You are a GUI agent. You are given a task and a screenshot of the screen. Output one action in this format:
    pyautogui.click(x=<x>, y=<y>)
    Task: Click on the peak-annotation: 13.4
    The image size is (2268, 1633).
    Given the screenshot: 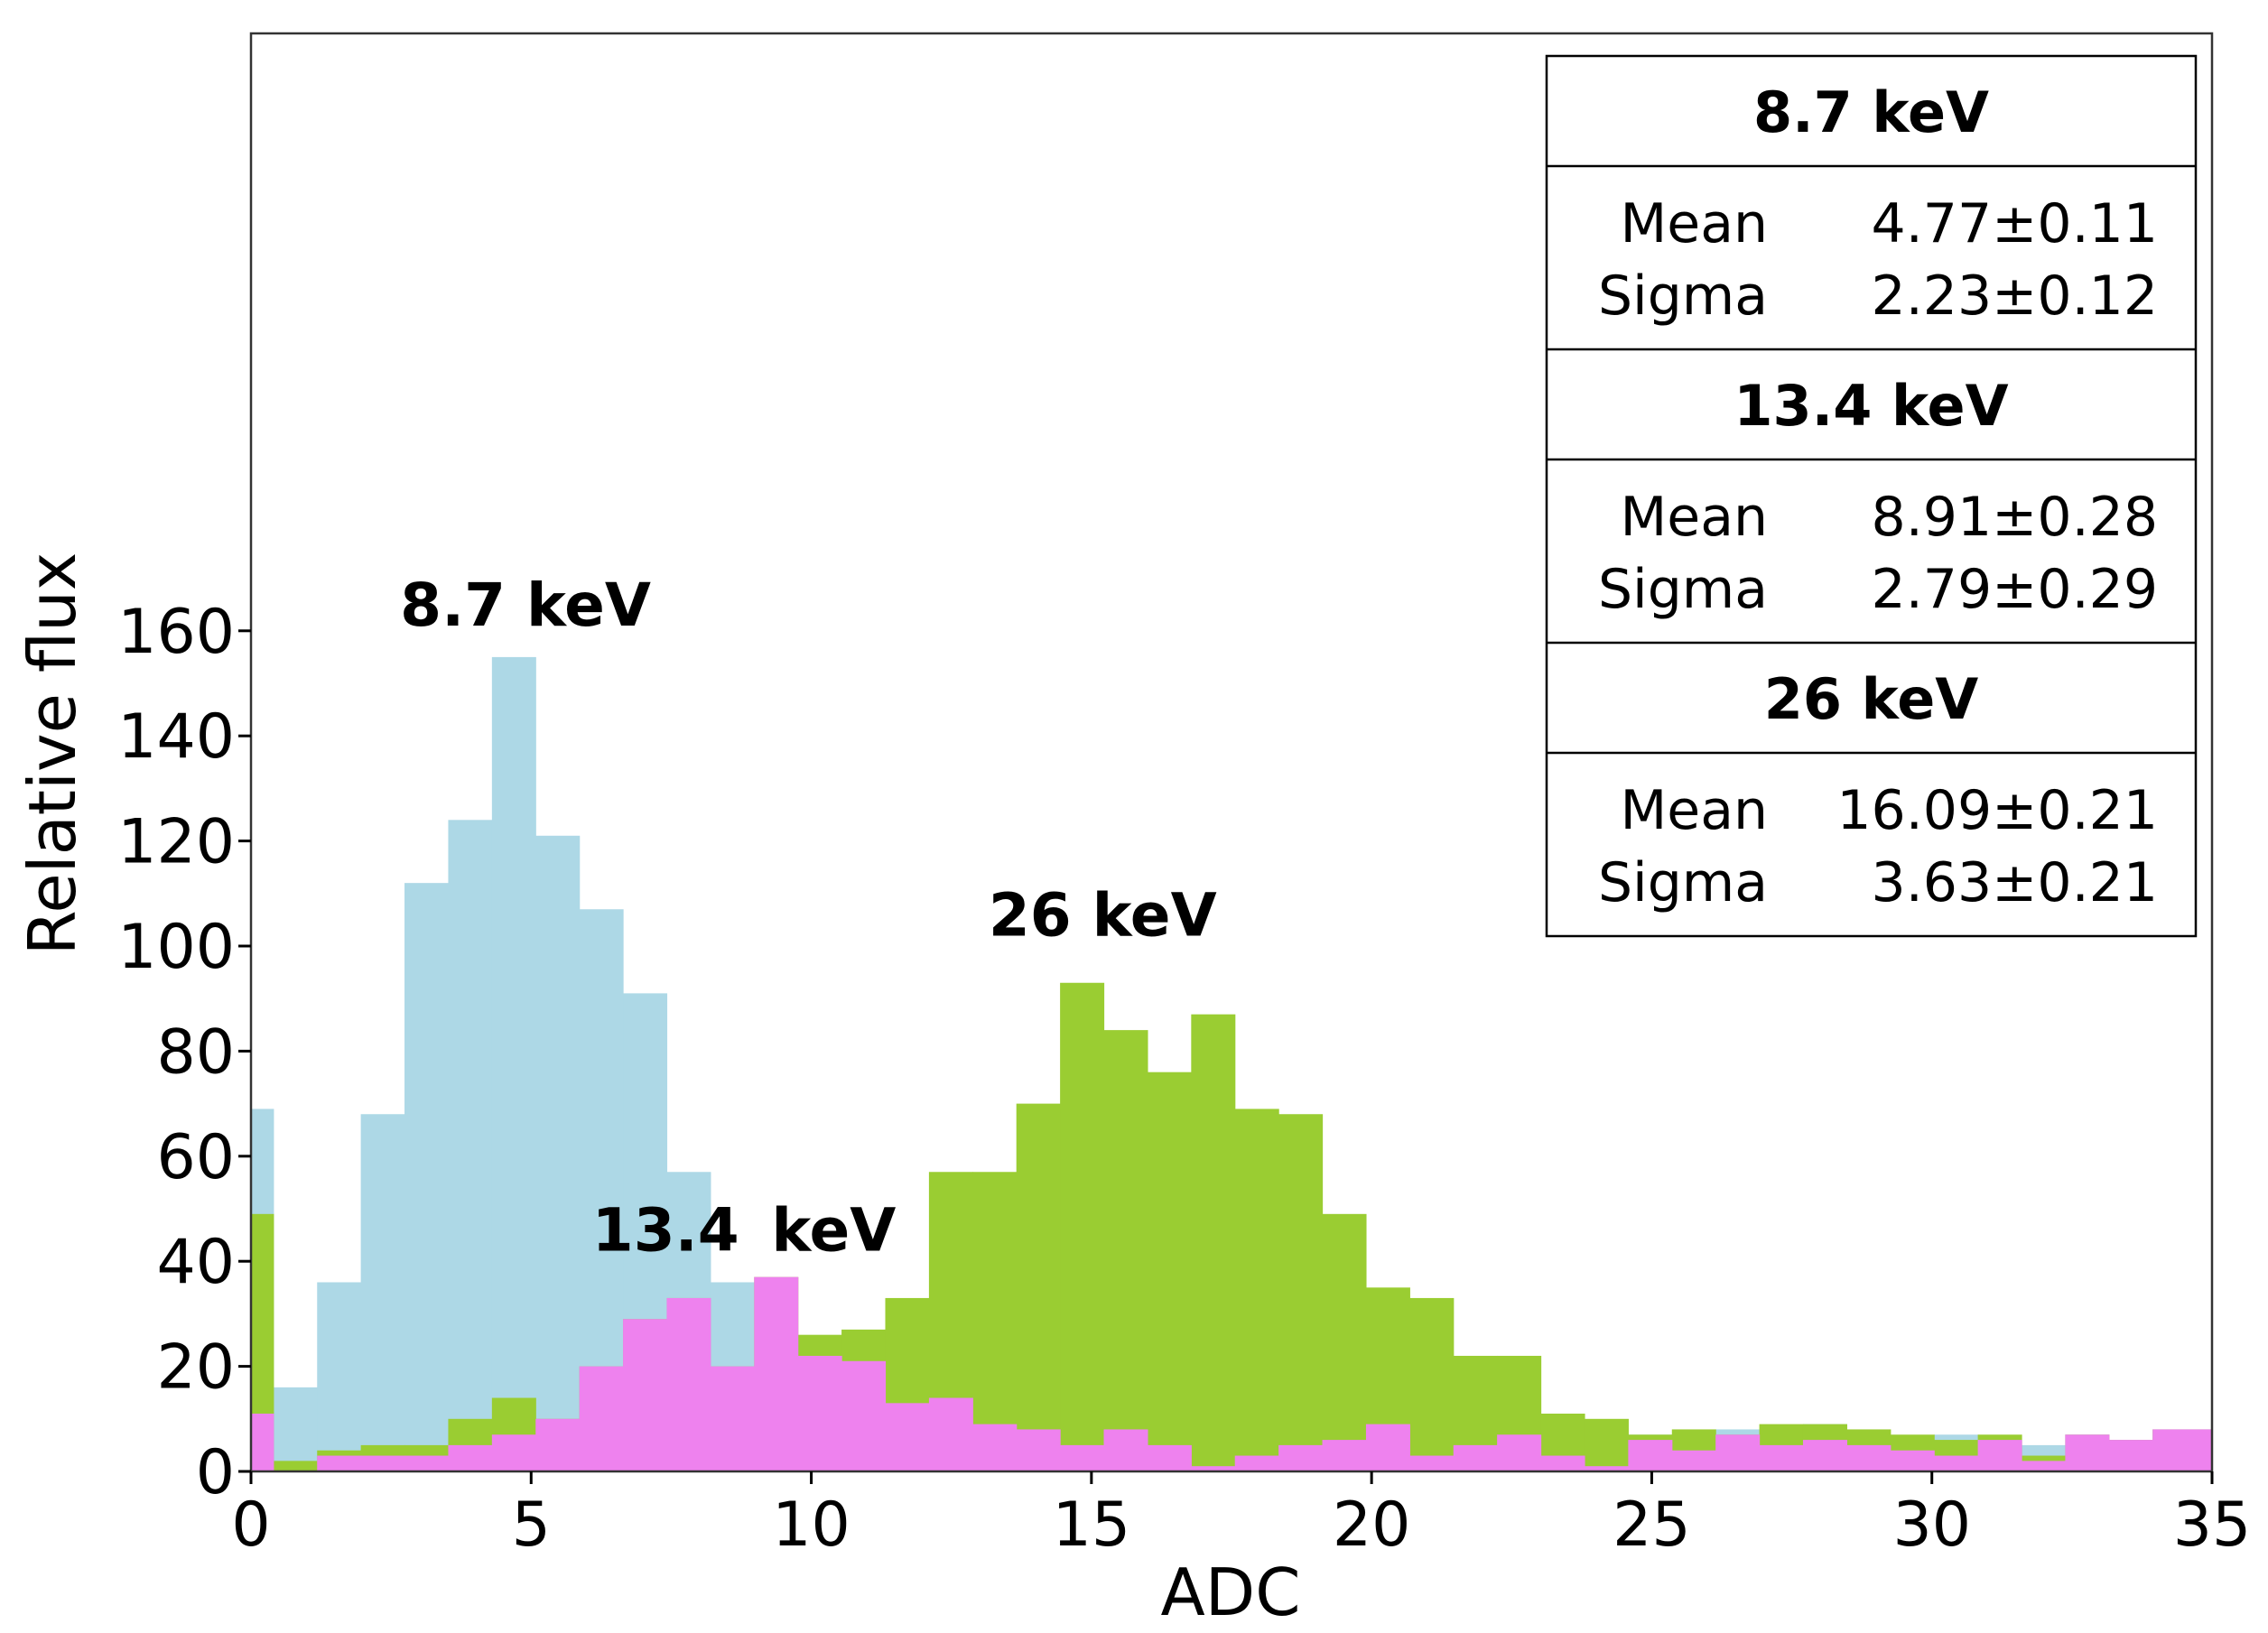 What is the action you would take?
    pyautogui.click(x=665, y=1231)
    